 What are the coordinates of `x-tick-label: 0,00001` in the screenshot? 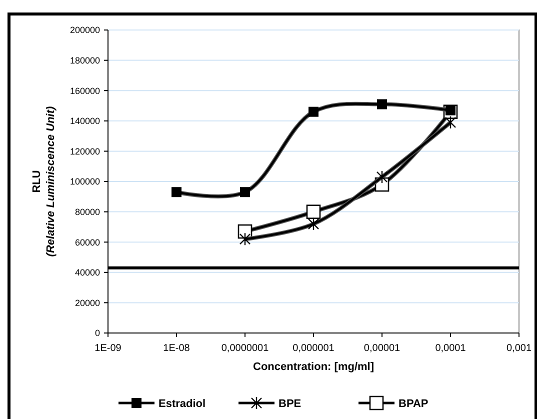 It's located at (382, 348).